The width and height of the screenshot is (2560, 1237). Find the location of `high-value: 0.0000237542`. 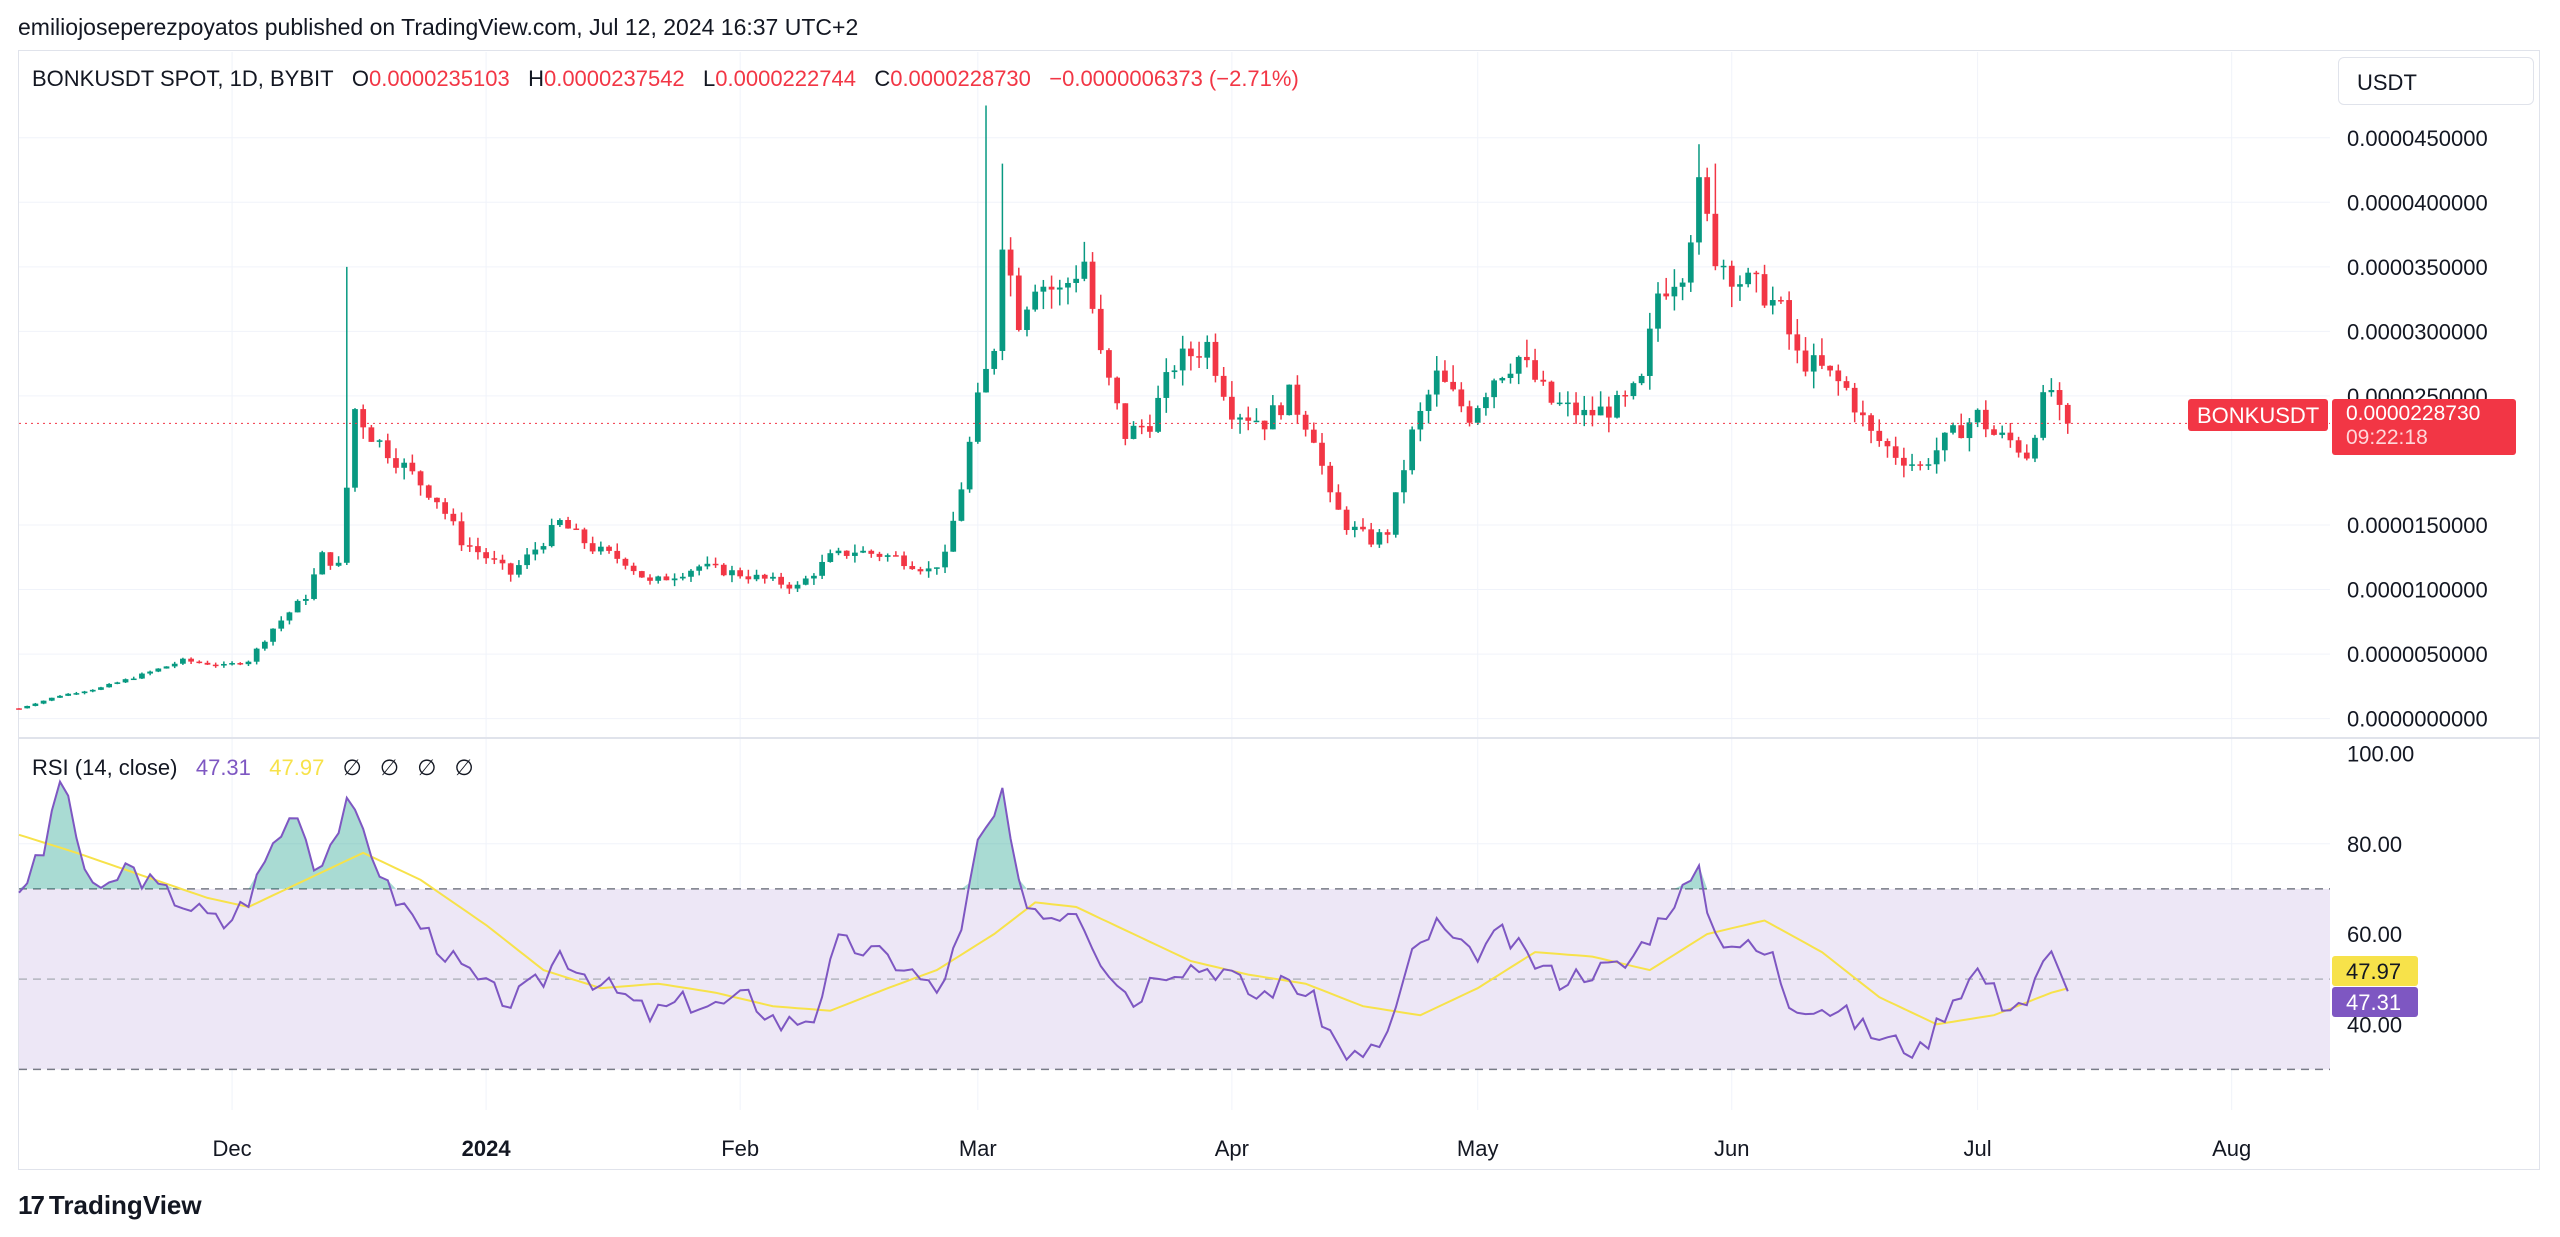

high-value: 0.0000237542 is located at coordinates (614, 78).